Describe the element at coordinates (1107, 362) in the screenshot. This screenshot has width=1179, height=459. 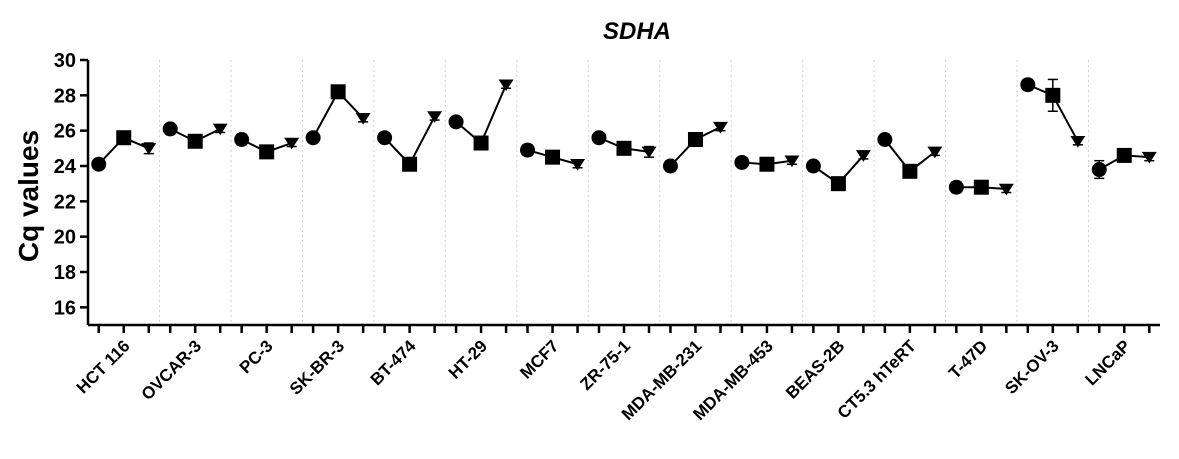
I see `x-tick-label: LNCaP` at that location.